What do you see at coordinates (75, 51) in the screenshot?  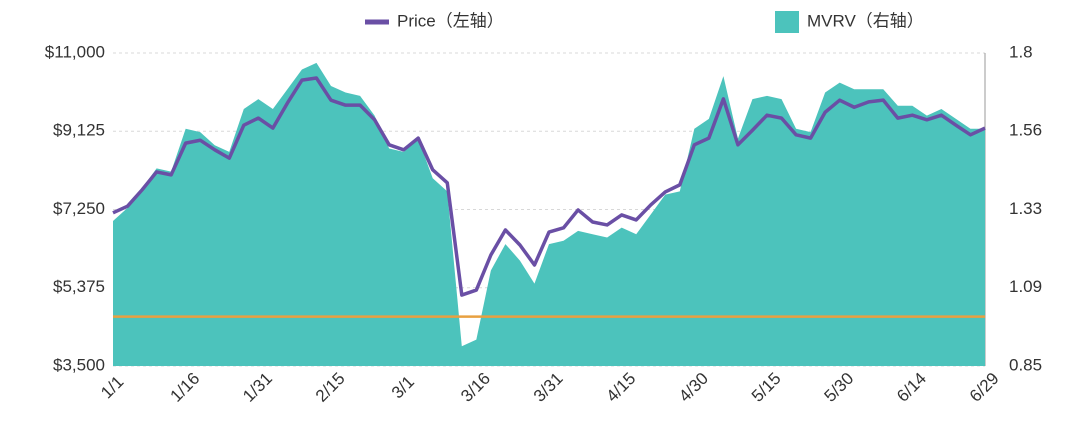 I see `y-tick-label: $11,000` at bounding box center [75, 51].